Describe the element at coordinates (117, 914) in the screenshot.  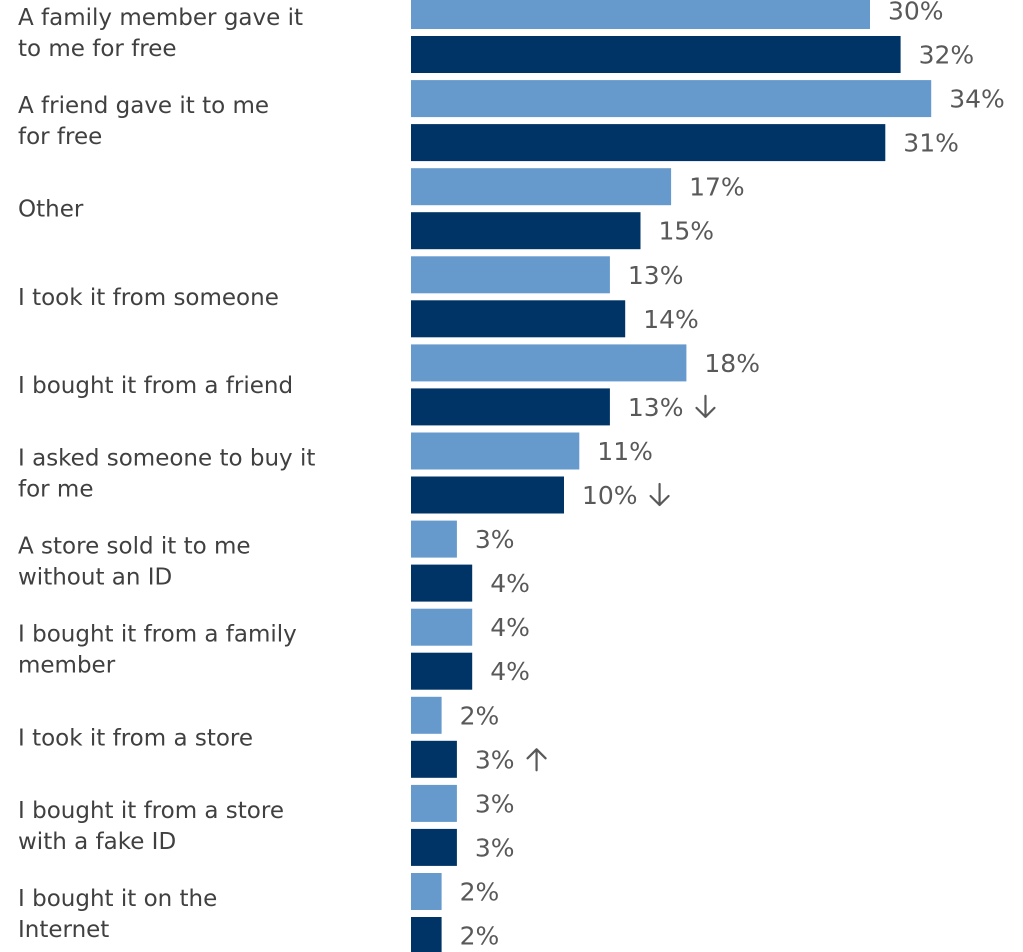
I see `category-label: I bought it on the Internet` at that location.